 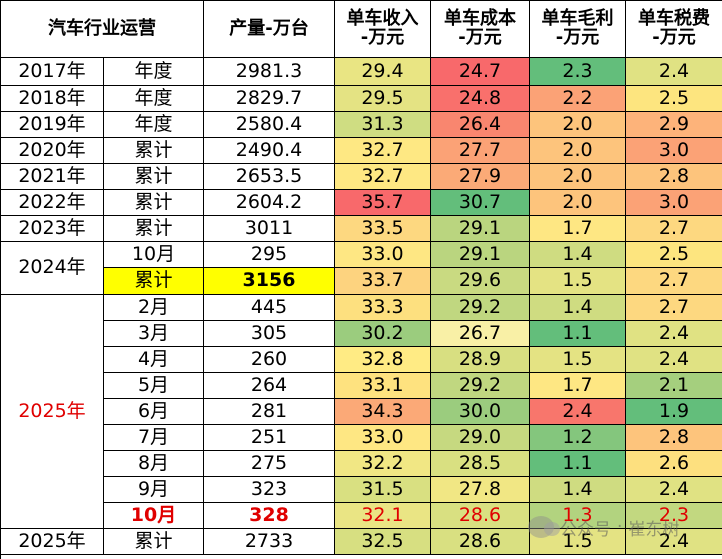 I want to click on revenue-cell: 32.5, so click(x=383, y=542).